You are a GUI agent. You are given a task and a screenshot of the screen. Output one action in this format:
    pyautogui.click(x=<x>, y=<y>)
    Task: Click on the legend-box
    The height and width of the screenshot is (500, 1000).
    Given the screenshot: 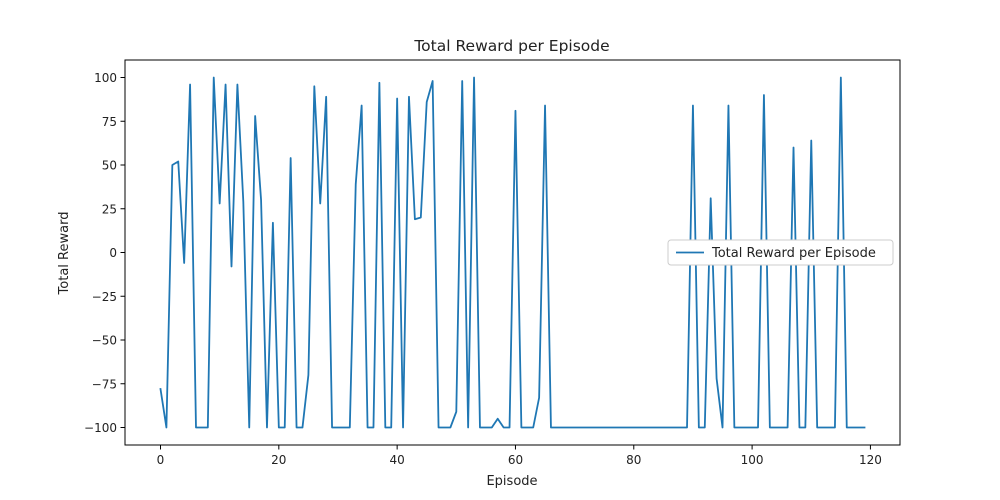 What is the action you would take?
    pyautogui.click(x=780, y=252)
    